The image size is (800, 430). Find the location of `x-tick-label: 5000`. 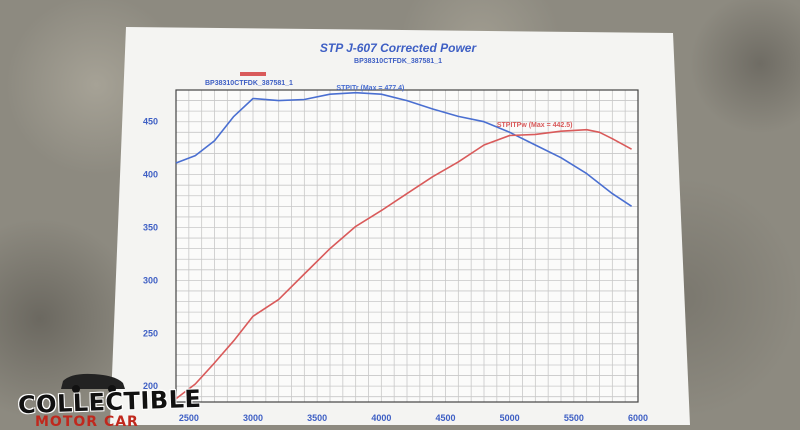

x-tick-label: 5000 is located at coordinates (510, 418).